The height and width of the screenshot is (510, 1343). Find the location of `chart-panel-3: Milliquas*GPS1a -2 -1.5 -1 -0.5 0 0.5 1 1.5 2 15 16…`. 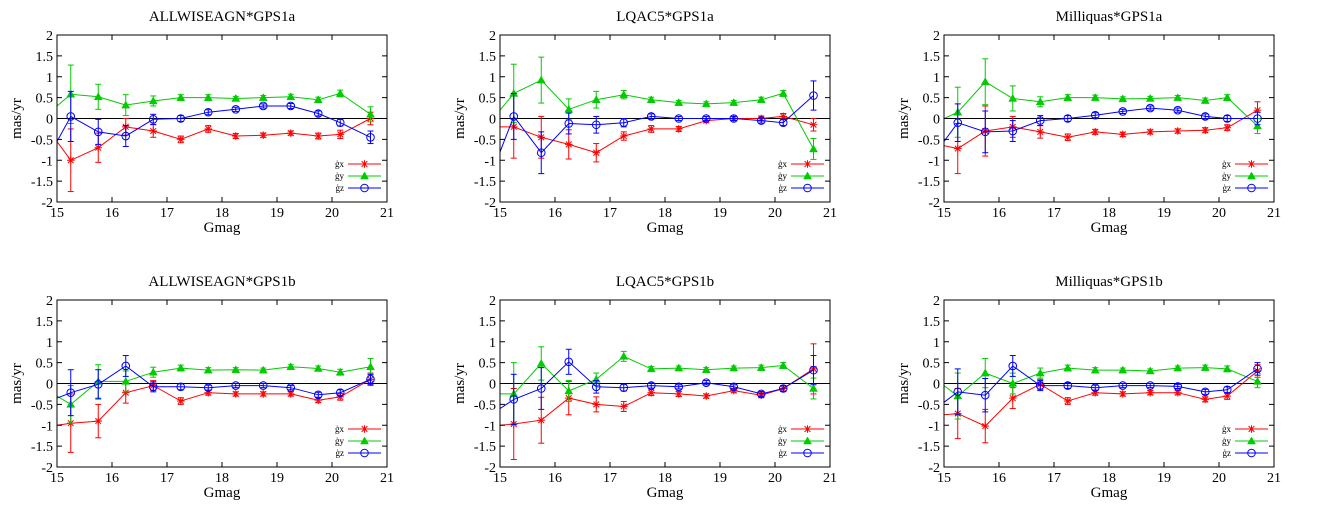

chart-panel-3: Milliquas*GPS1a -2 -1.5 -1 -0.5 0 0.5 1 1.5 2 15 16… is located at coordinates (1088, 122).